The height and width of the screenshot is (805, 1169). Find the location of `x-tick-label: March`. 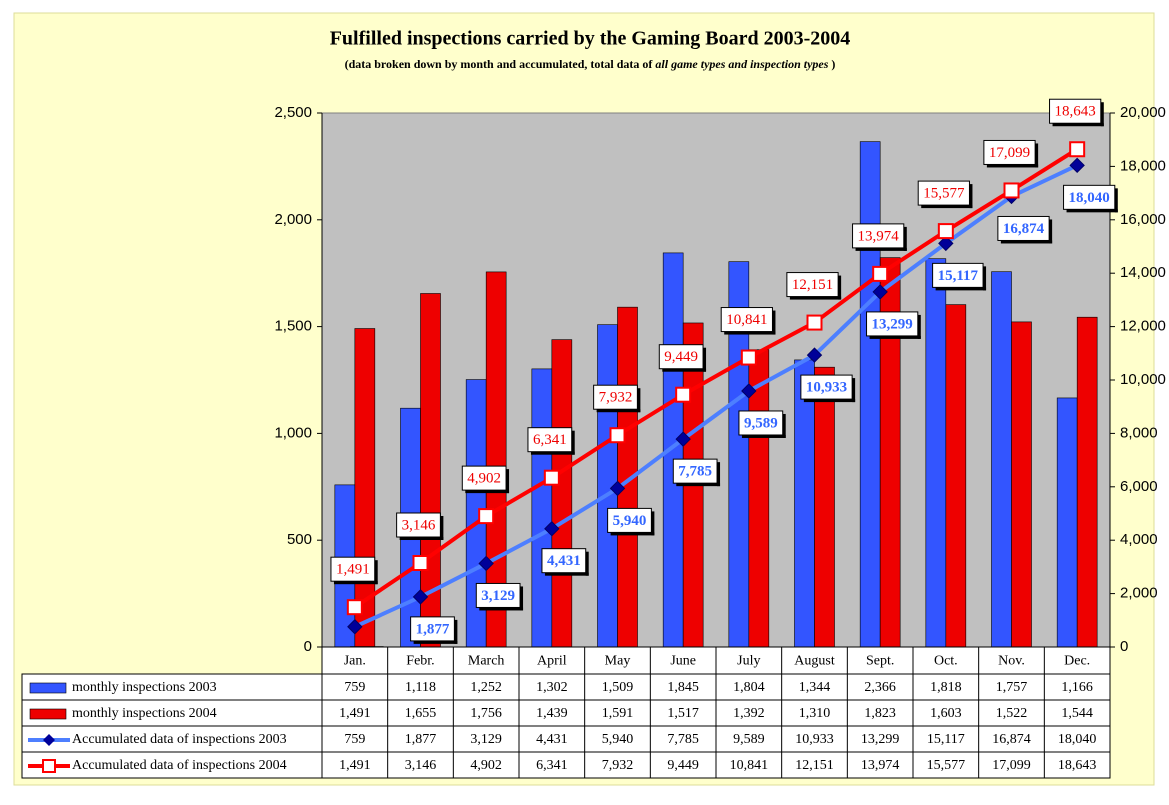

x-tick-label: March is located at coordinates (486, 661).